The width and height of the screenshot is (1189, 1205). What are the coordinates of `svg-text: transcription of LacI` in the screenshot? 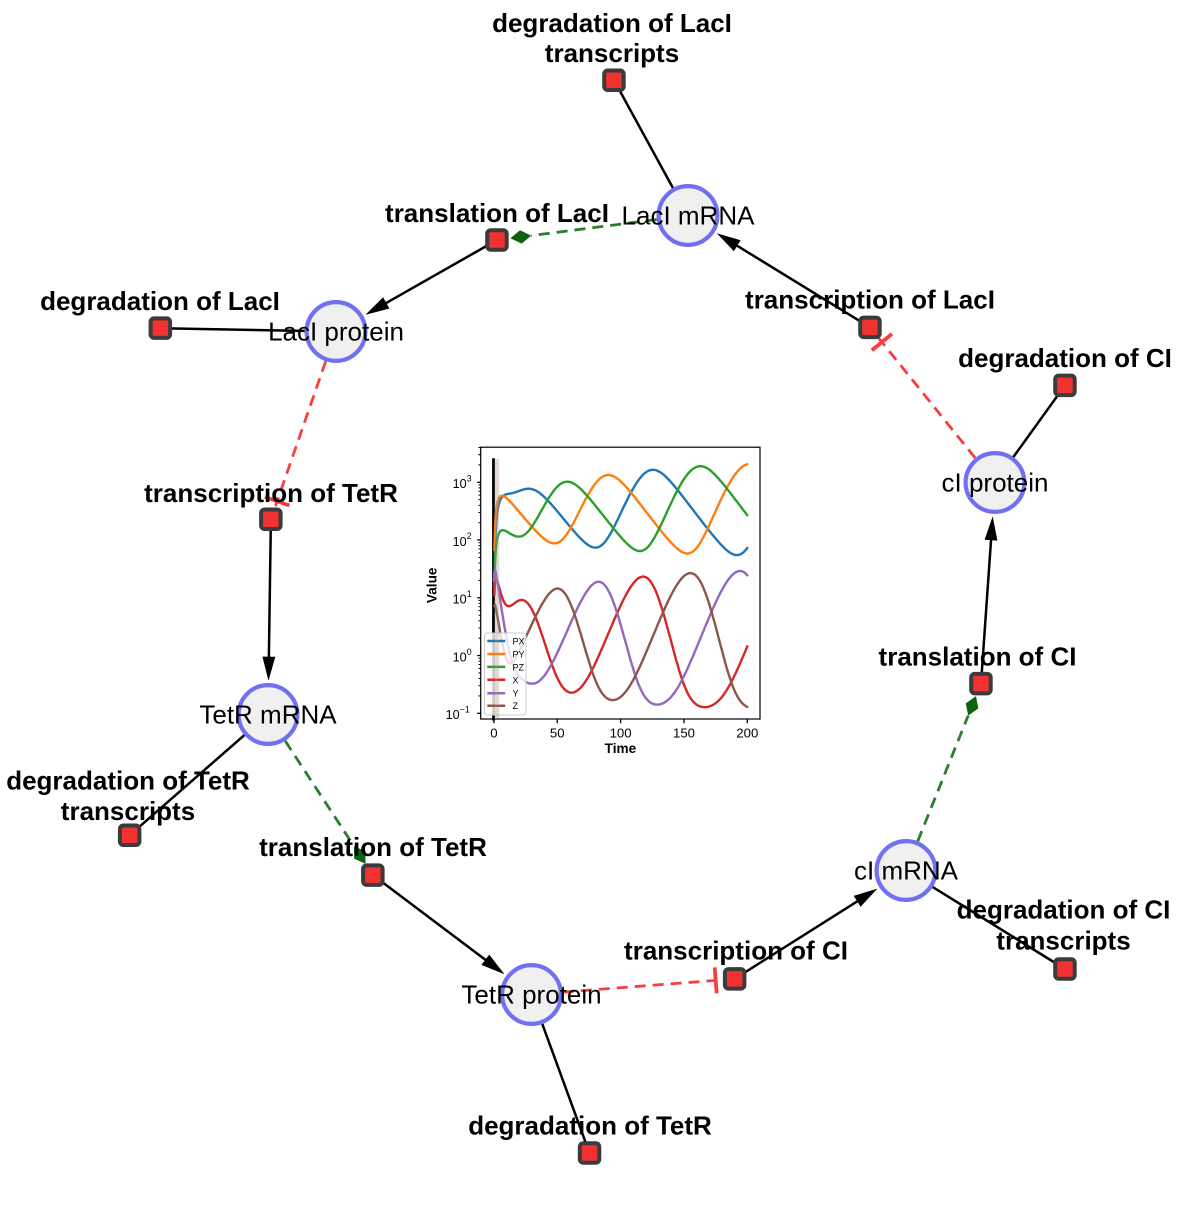 It's located at (870, 300).